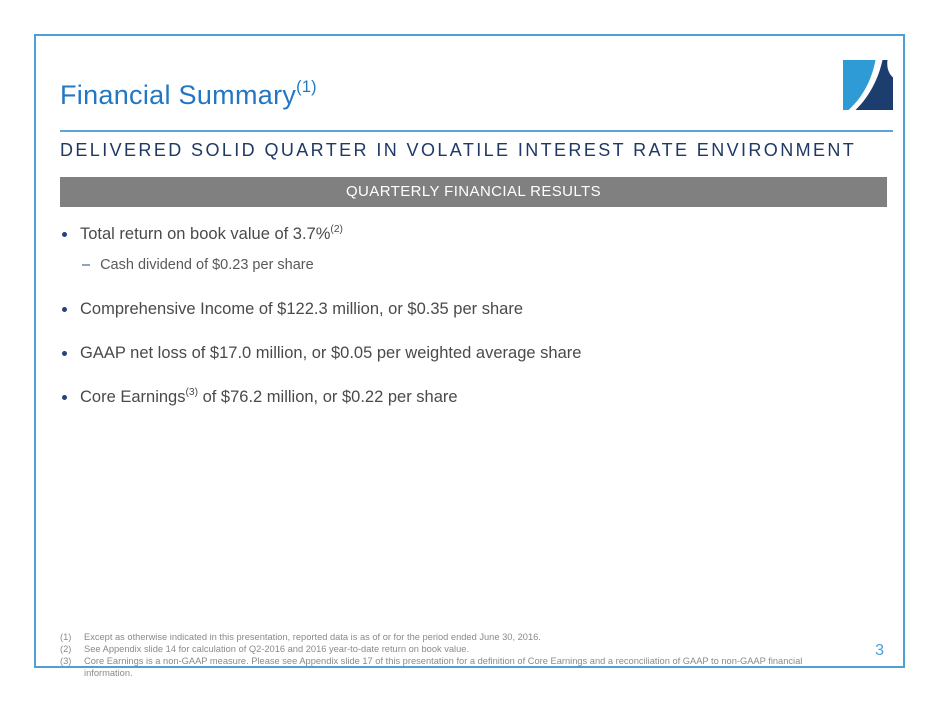  Describe the element at coordinates (473, 192) in the screenshot. I see `section-banner: QUARTERLY FINANCIAL RESULTS` at that location.